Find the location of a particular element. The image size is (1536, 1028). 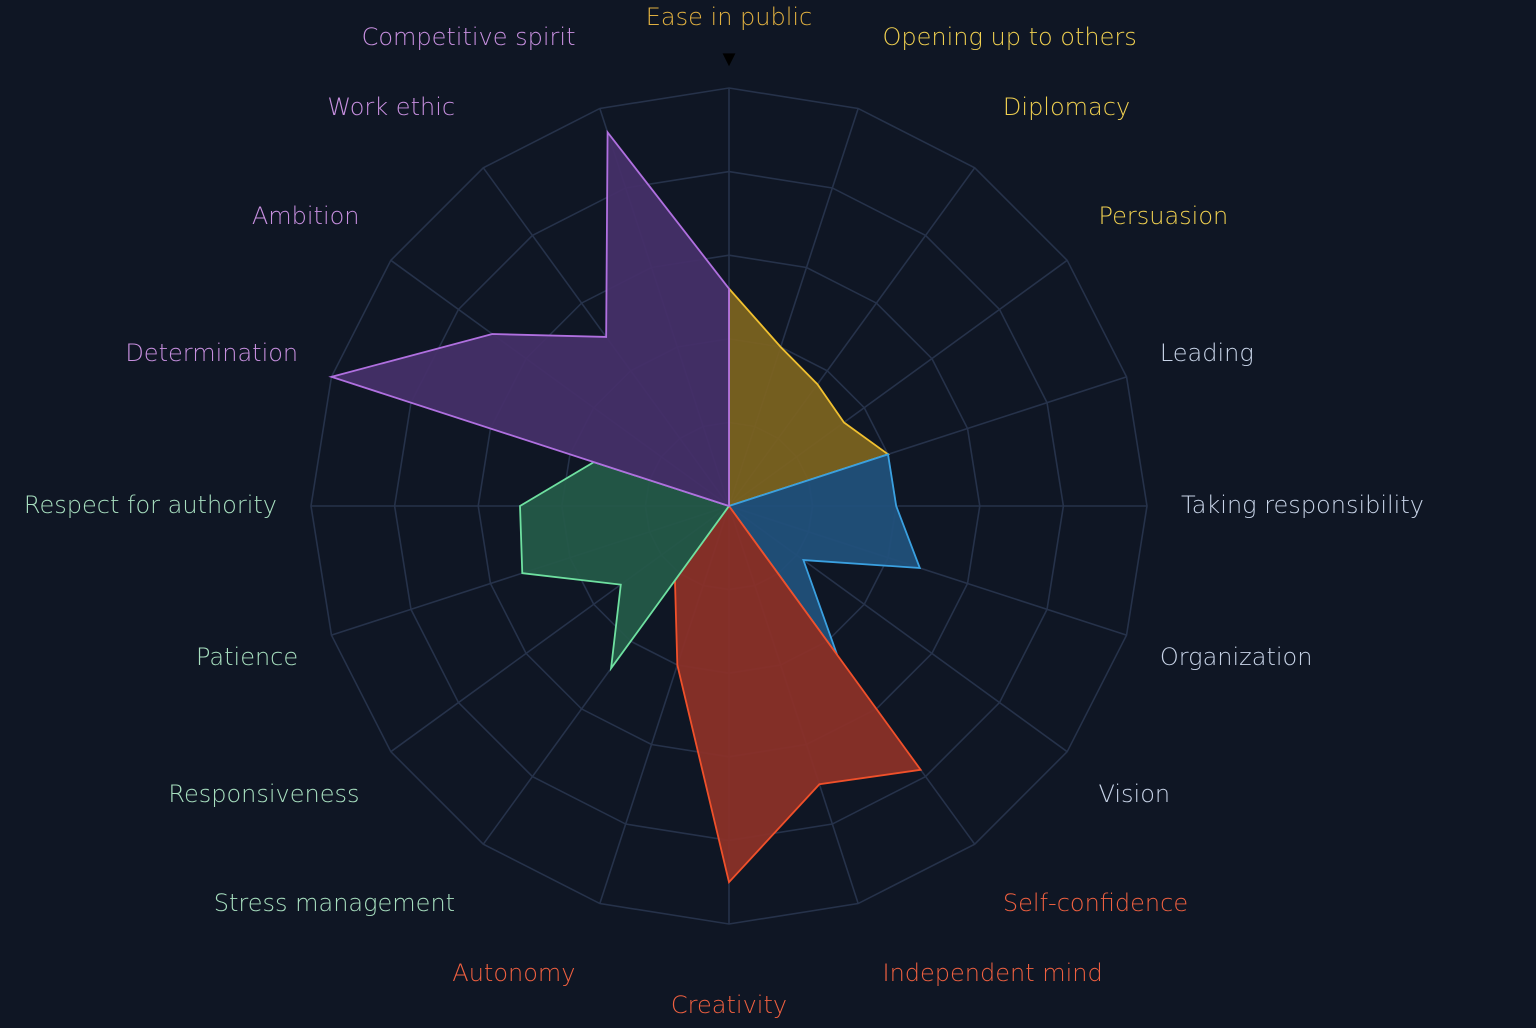

axis-label: Ambition is located at coordinates (306, 216).